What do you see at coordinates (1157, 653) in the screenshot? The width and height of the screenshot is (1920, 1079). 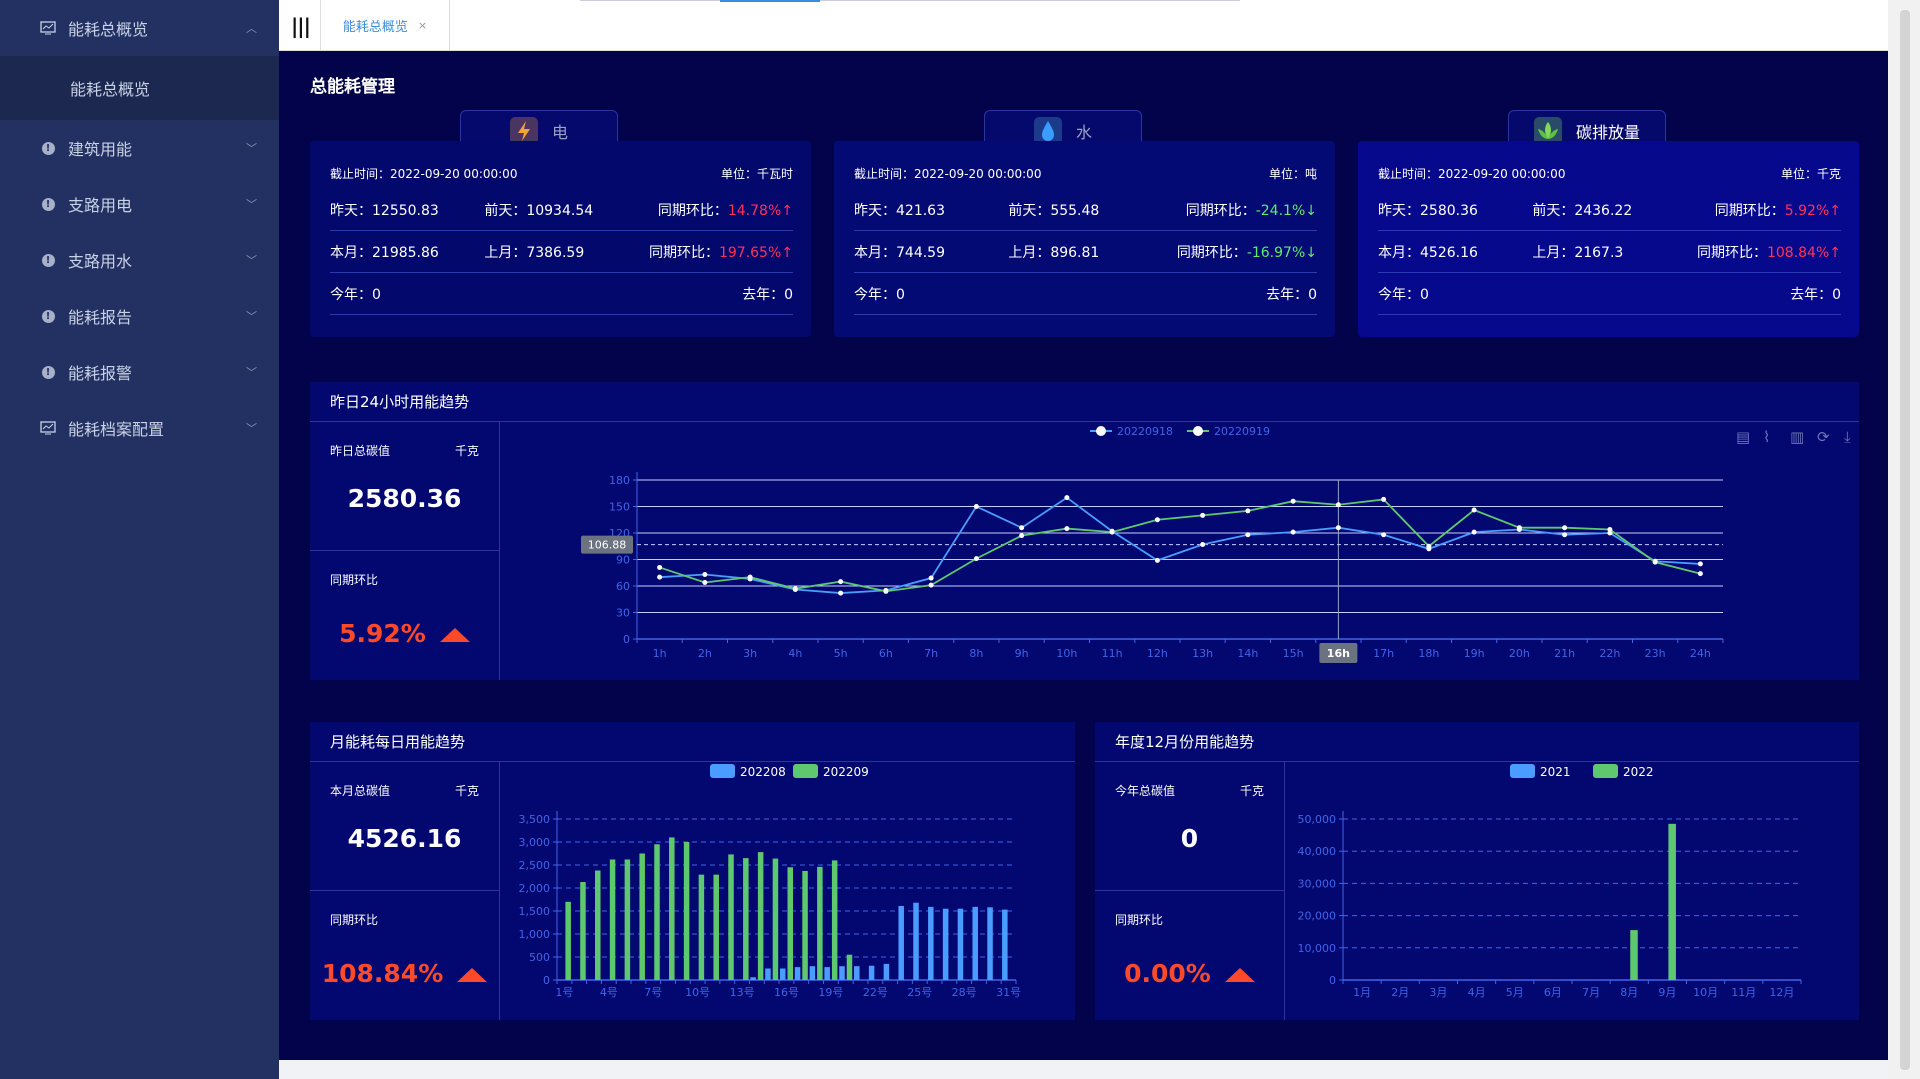 I see `x-tick-label: 12h` at bounding box center [1157, 653].